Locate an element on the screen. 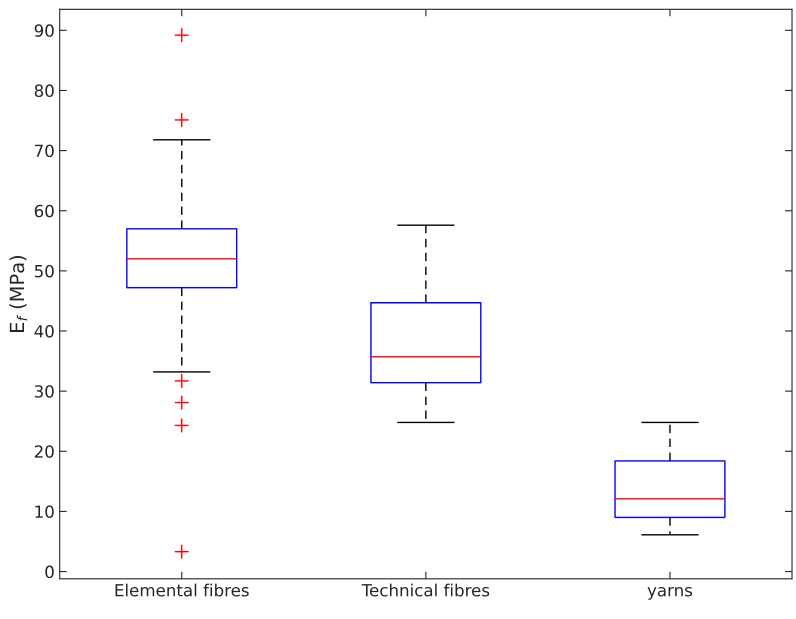 Image resolution: width=796 pixels, height=619 pixels. y-tick-label: 0 is located at coordinates (49, 572).